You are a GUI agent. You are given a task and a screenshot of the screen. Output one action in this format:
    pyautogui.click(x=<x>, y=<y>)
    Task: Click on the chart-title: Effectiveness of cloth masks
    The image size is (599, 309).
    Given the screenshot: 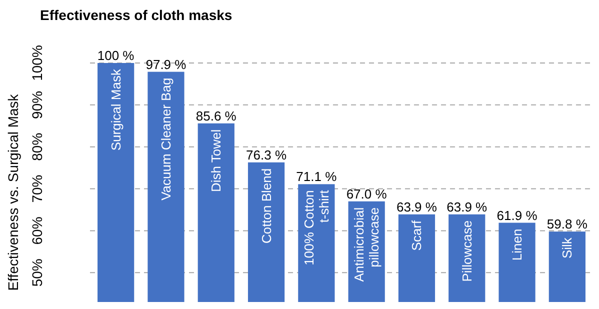 What is the action you would take?
    pyautogui.click(x=136, y=15)
    